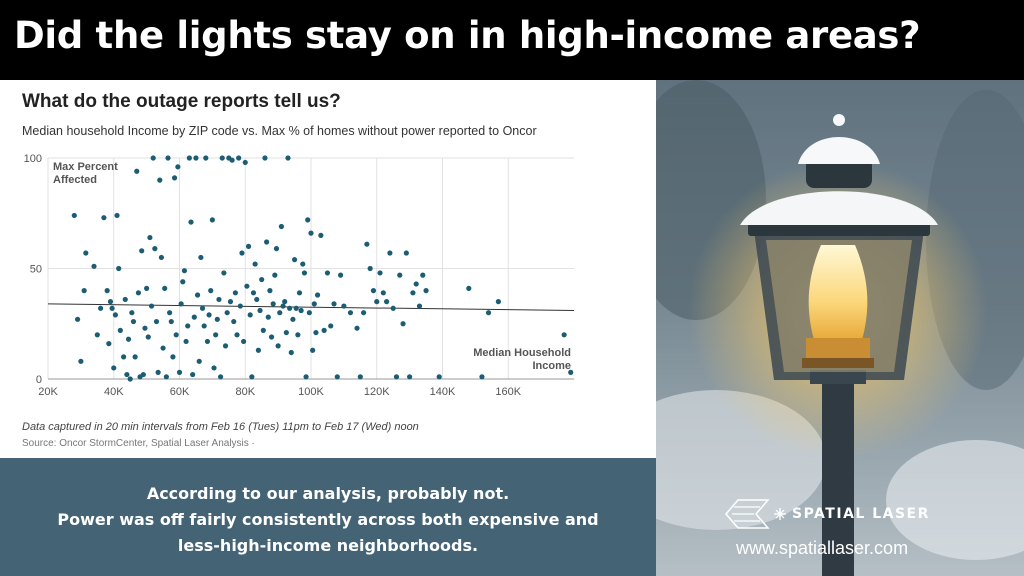 This screenshot has height=576, width=1024. What do you see at coordinates (377, 392) in the screenshot?
I see `x-tick-label: 120K` at bounding box center [377, 392].